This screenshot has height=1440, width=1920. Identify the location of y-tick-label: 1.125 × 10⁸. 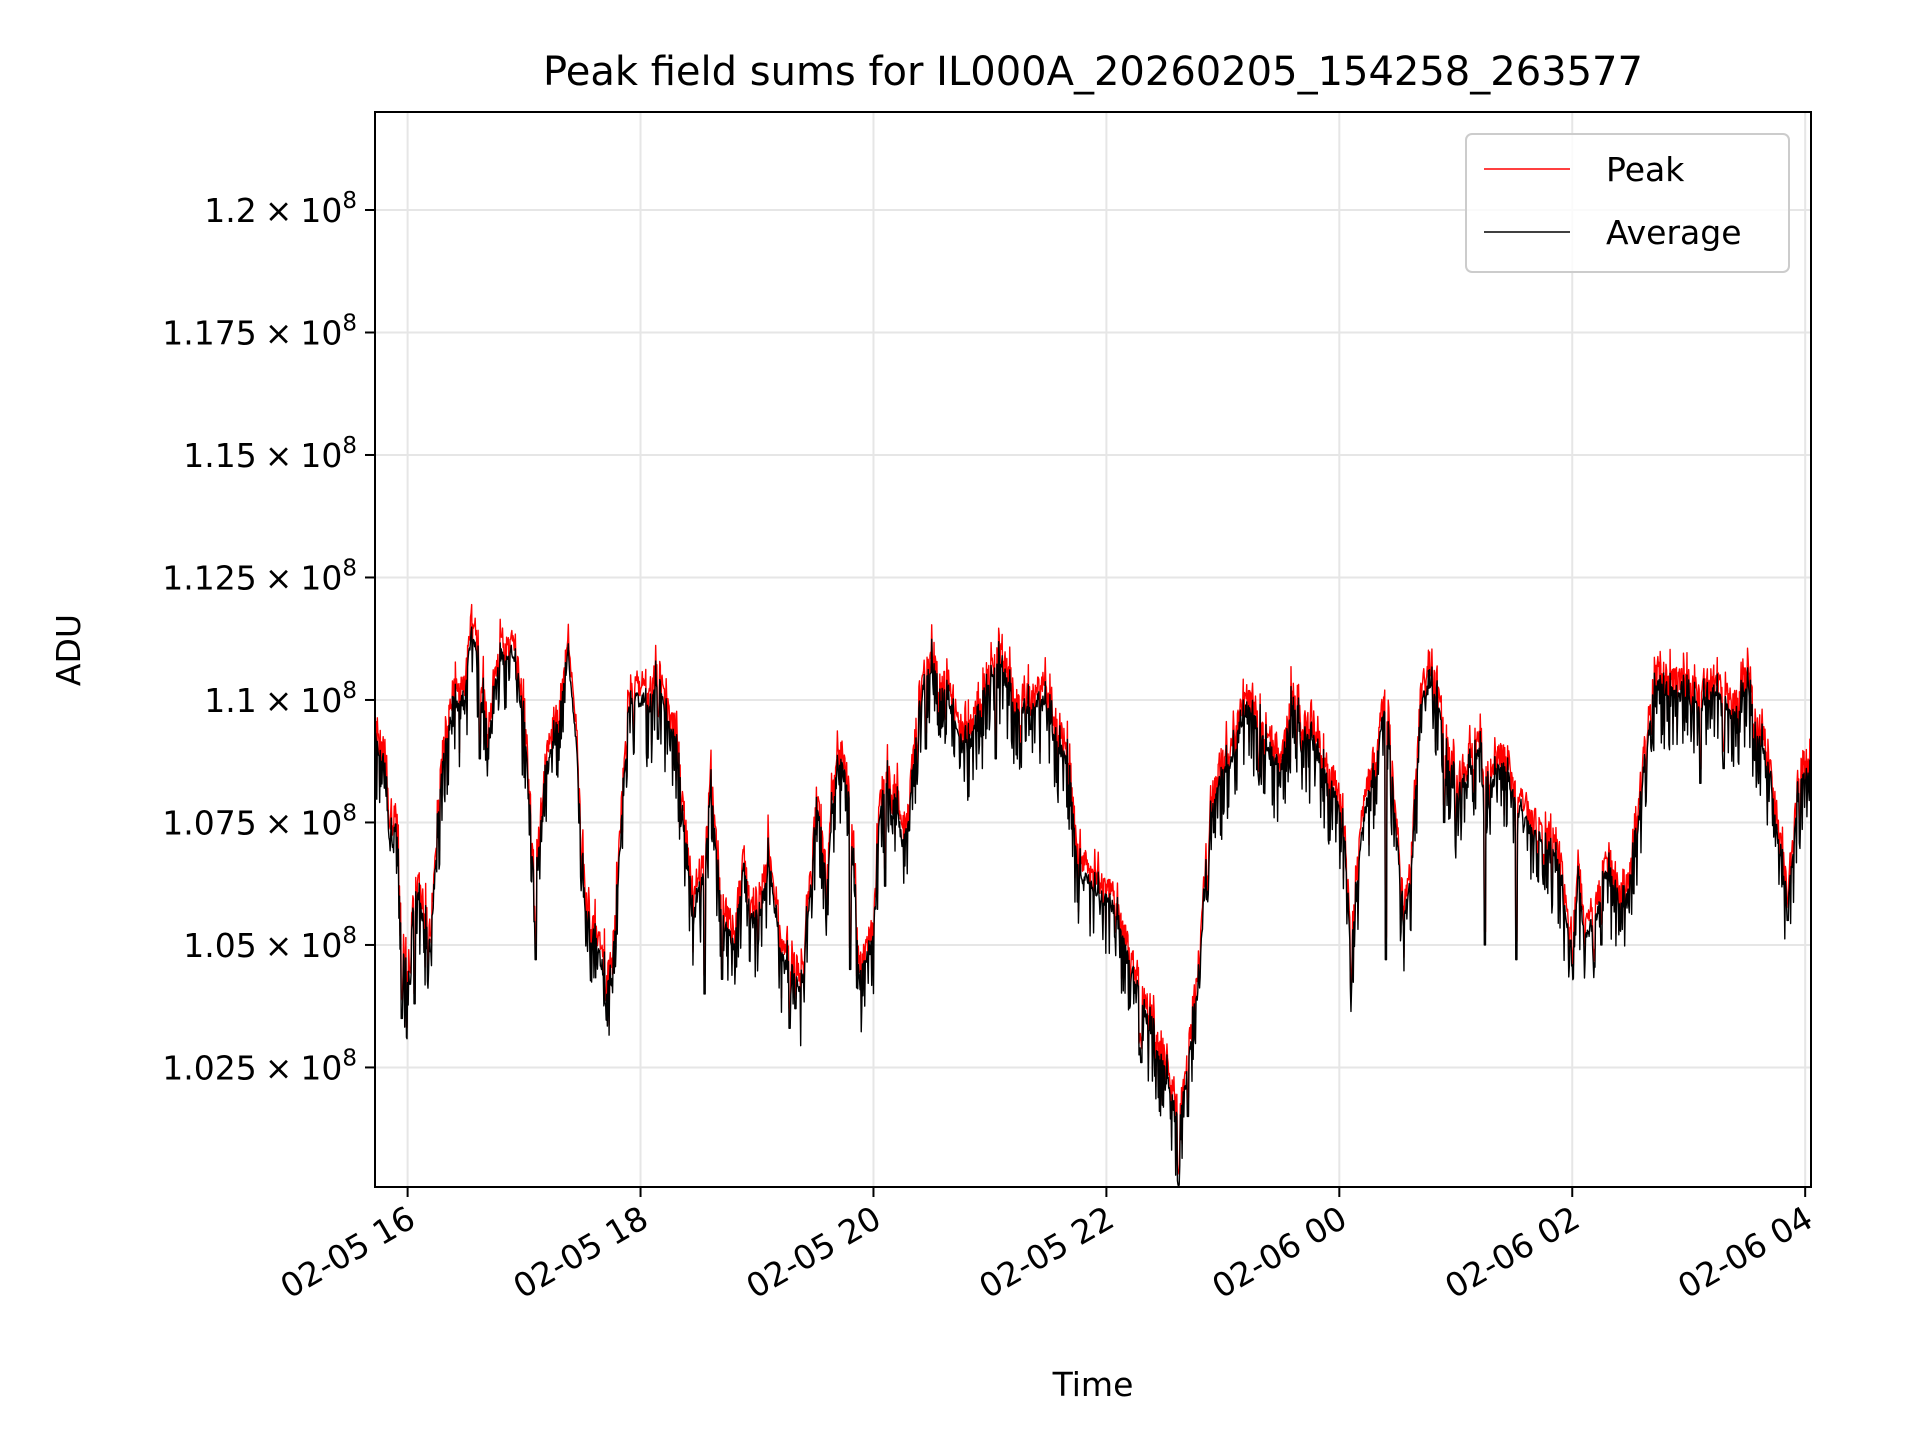
(259, 576).